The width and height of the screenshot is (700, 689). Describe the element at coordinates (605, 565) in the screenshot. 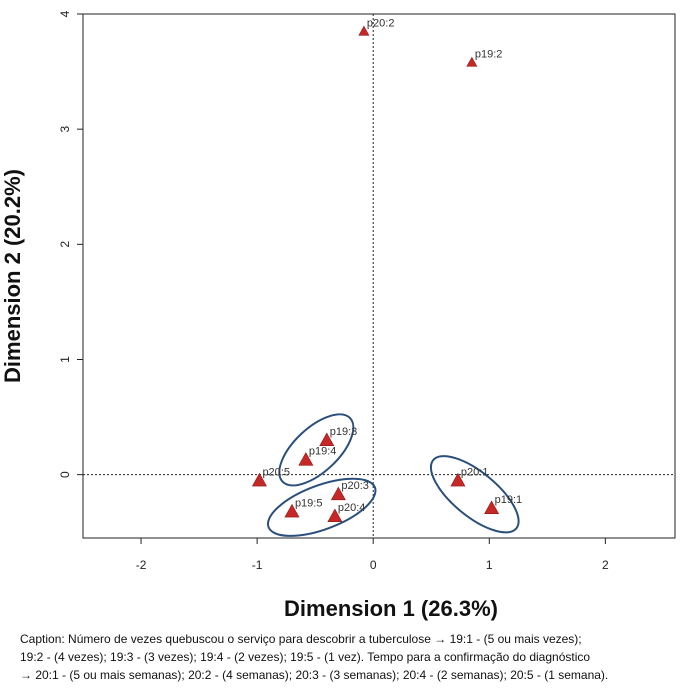

I see `x-tick-label: 2` at that location.